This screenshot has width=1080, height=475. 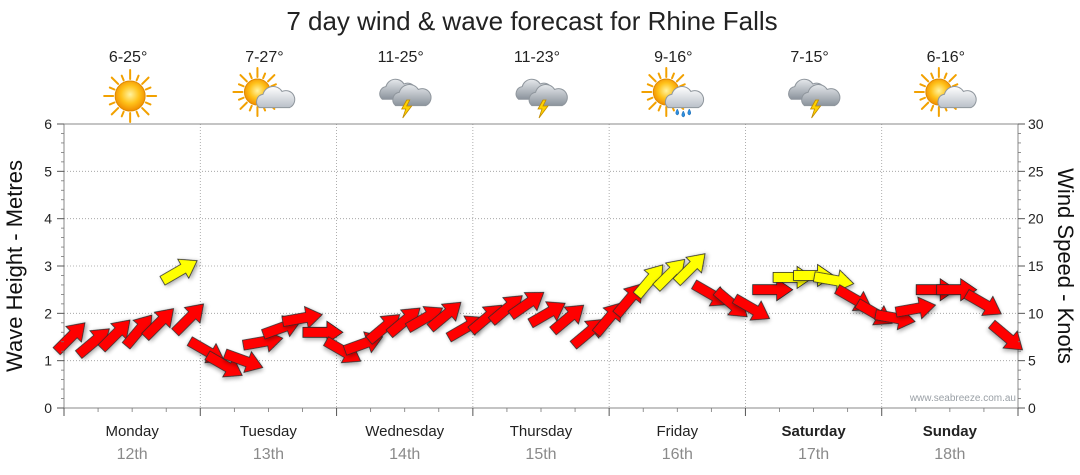 What do you see at coordinates (54, 266) in the screenshot?
I see `left-axis: 0 1 2 3 4 5 6` at bounding box center [54, 266].